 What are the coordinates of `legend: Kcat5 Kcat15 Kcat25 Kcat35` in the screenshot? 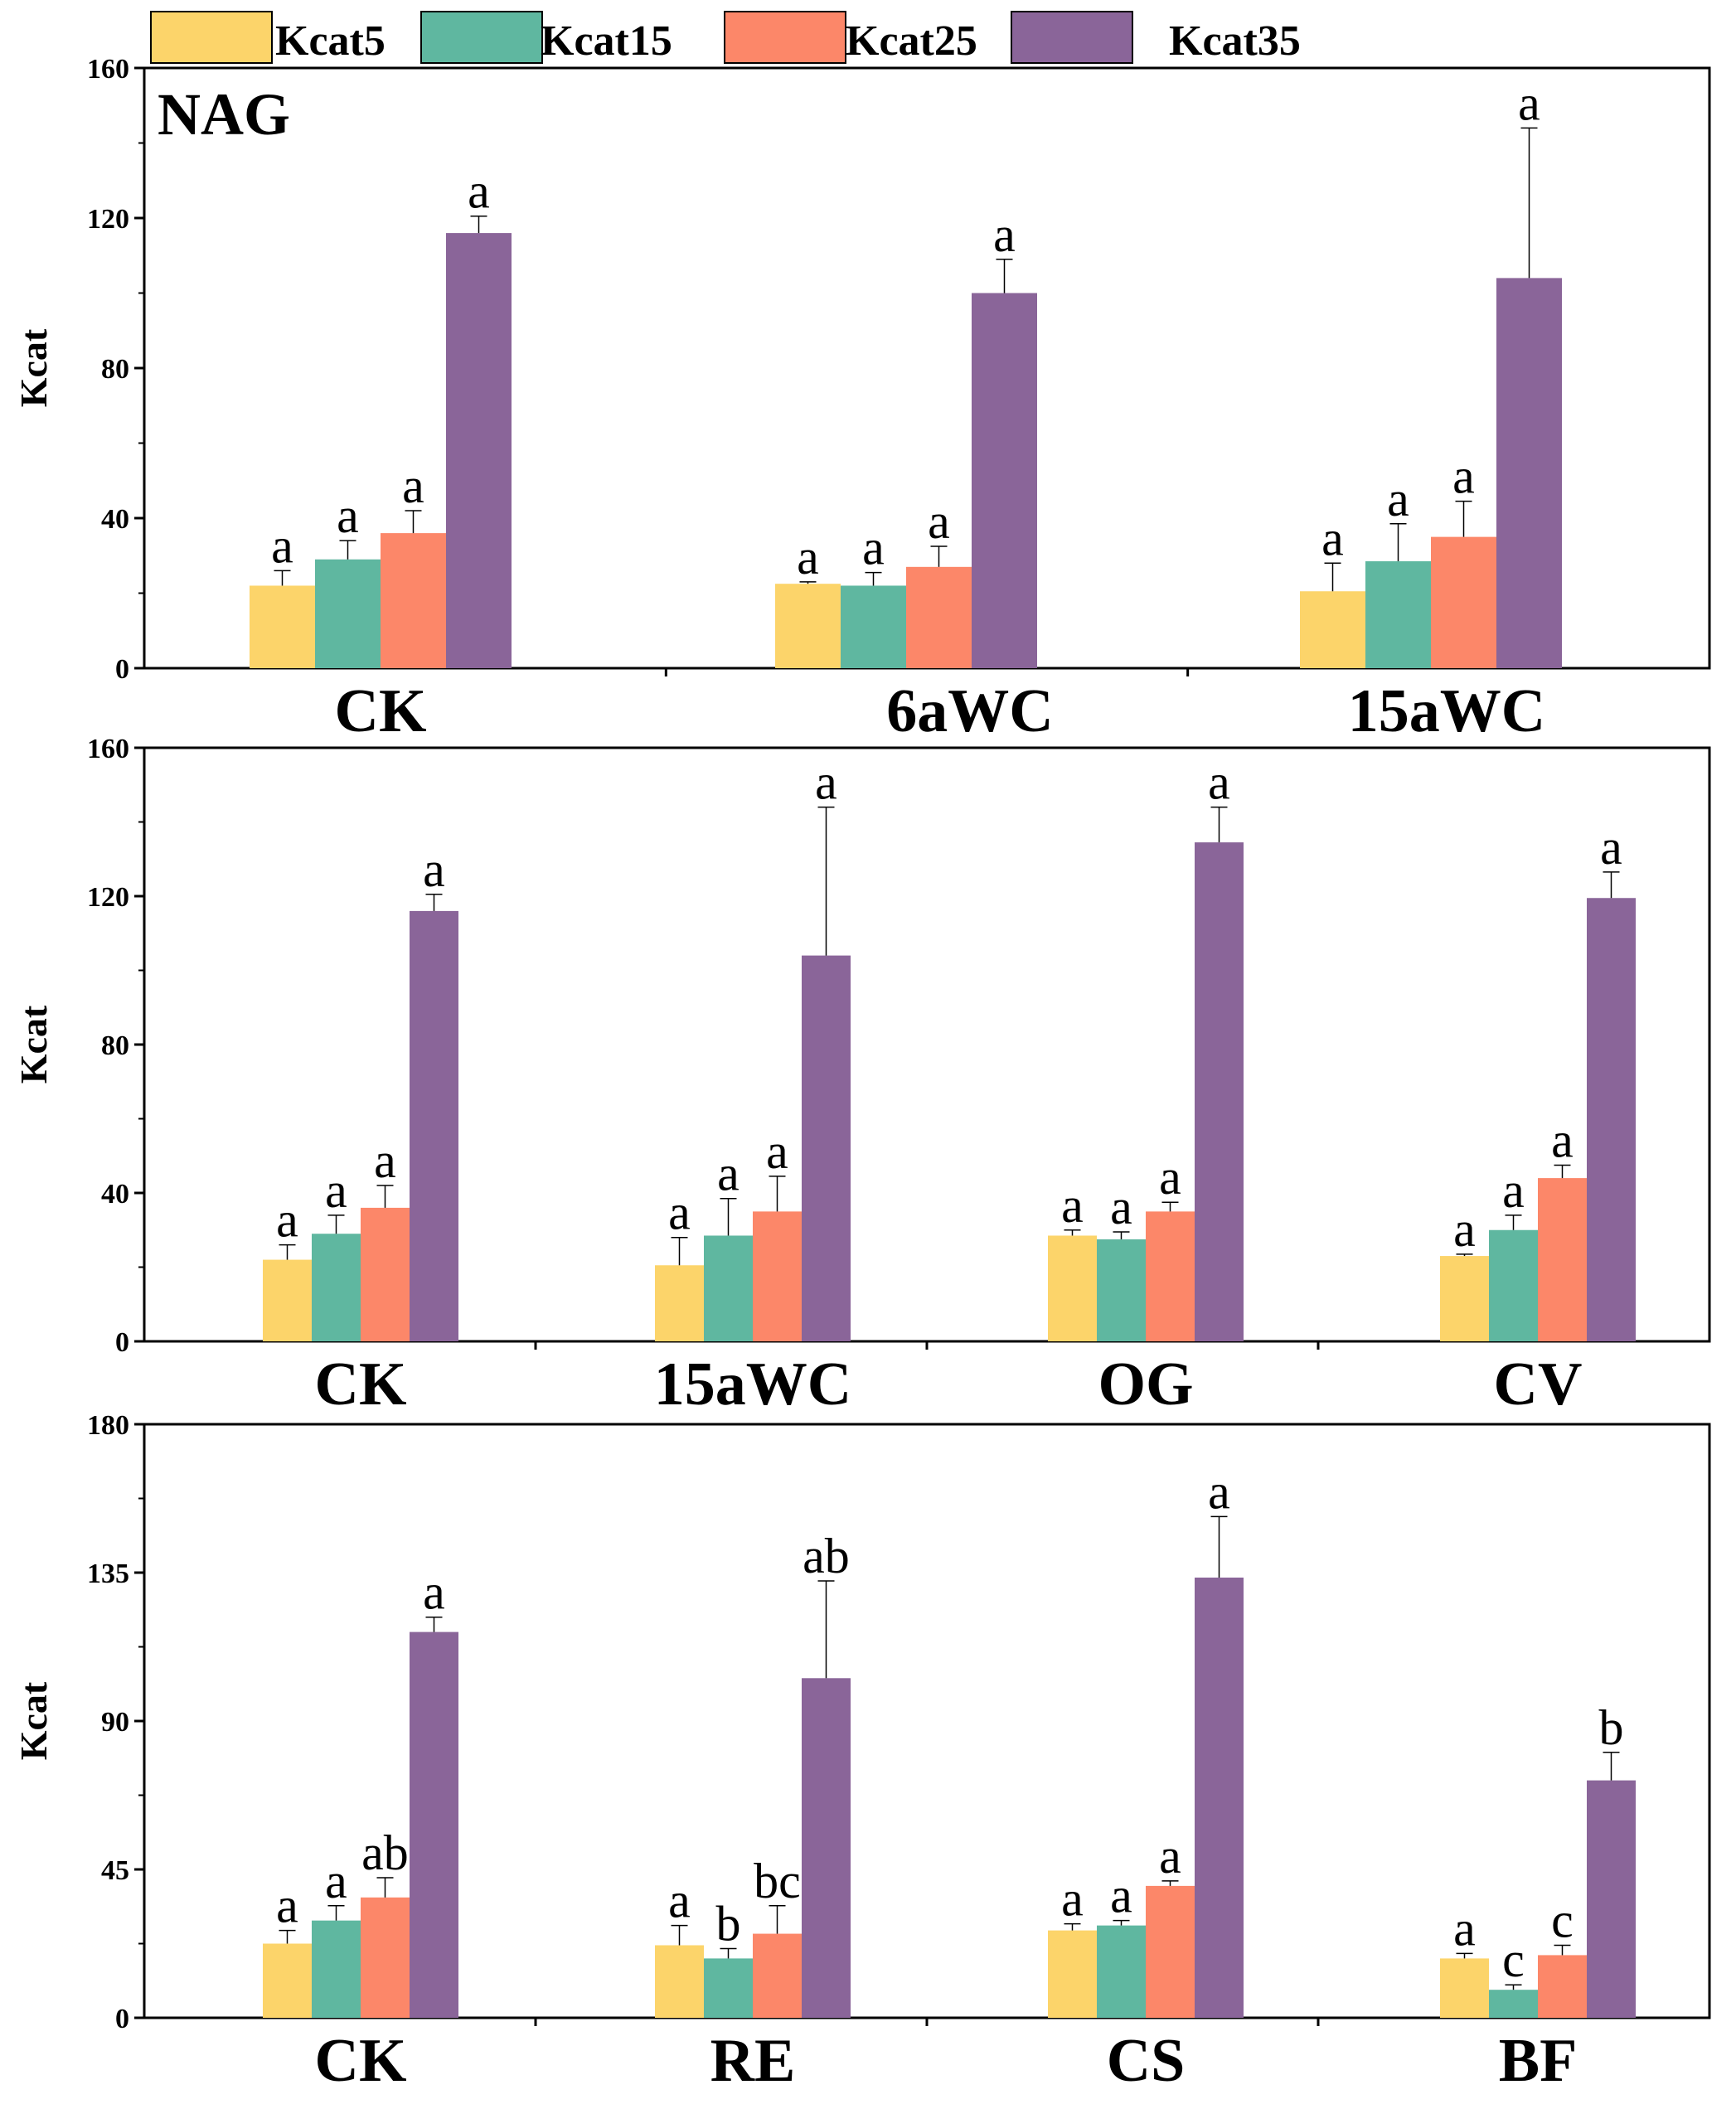 It's located at (725, 38).